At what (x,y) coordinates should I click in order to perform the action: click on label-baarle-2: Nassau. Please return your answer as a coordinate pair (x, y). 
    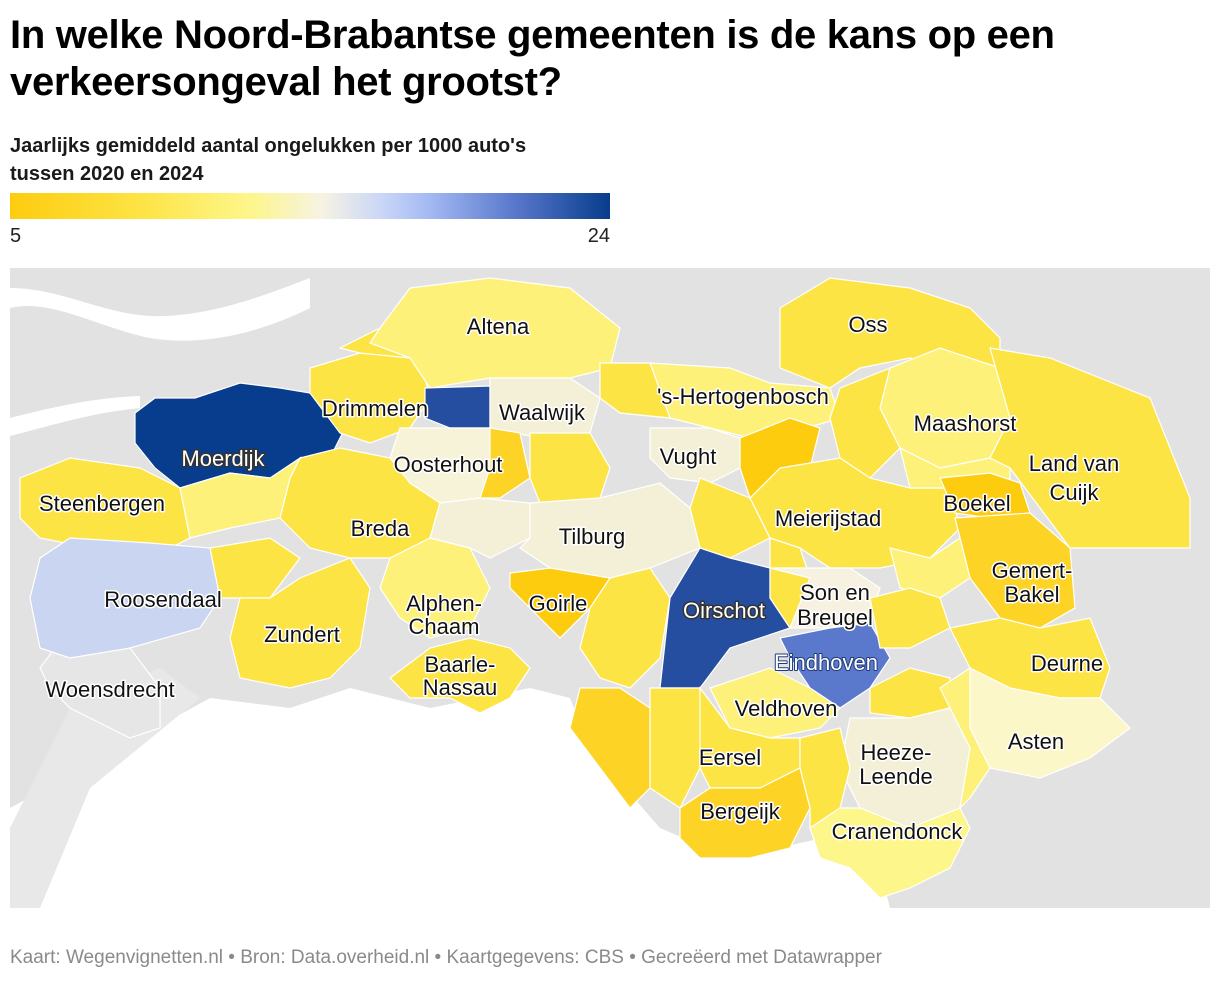
    Looking at the image, I should click on (460, 687).